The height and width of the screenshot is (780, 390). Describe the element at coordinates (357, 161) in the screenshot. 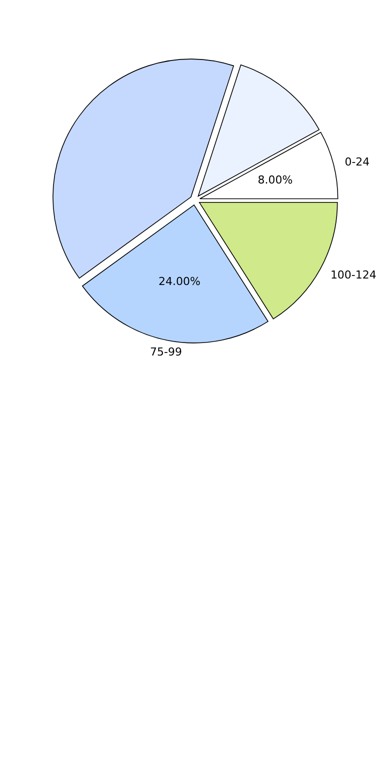

I see `slice-label: 0-24` at that location.